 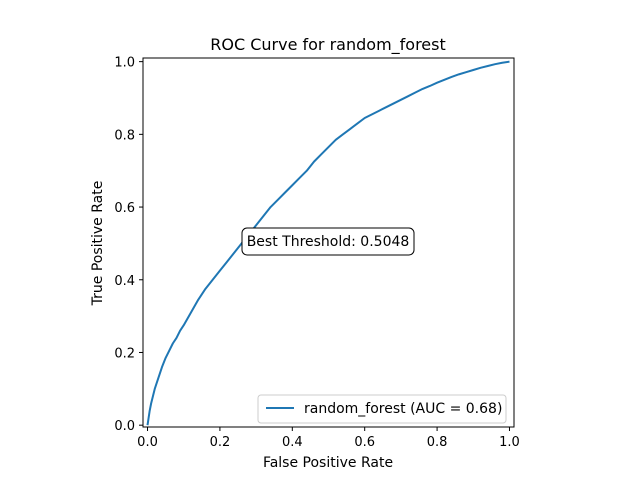 I want to click on y-ticks: 0.0 0.2 0.4 0.6 0.8 1.0, so click(x=128, y=245).